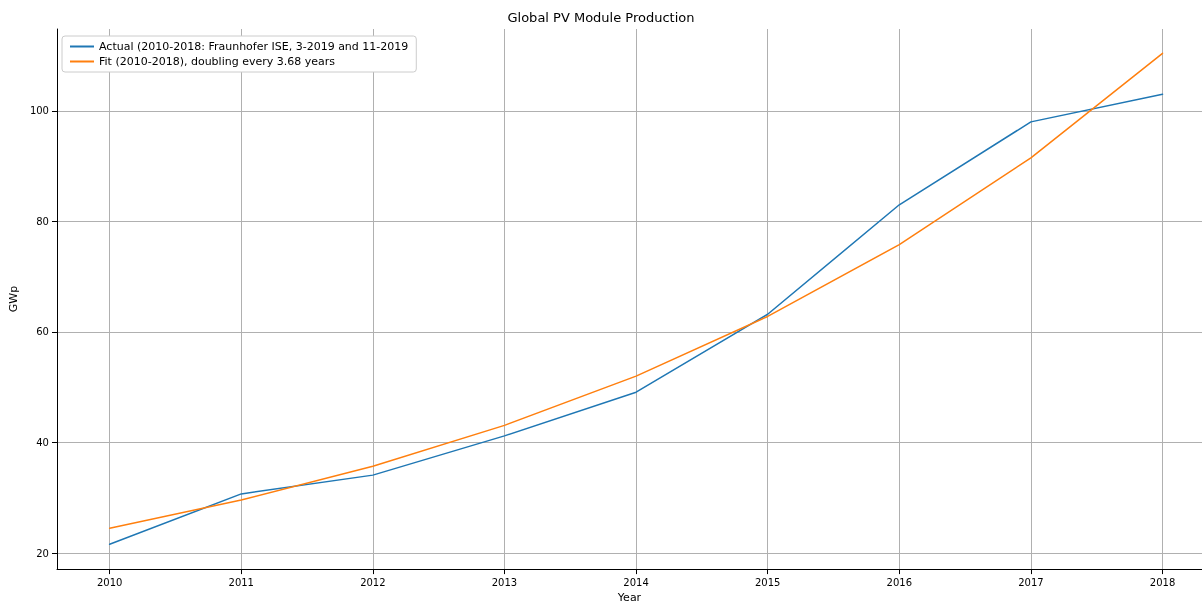 Image resolution: width=1202 pixels, height=608 pixels. What do you see at coordinates (217, 61) in the screenshot?
I see `legend-label: Fit (2010-2018), doubling every 3.68 years` at bounding box center [217, 61].